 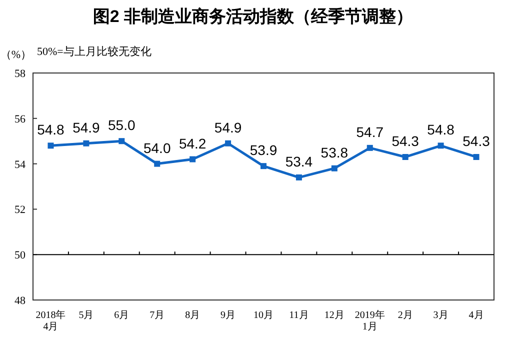 What do you see at coordinates (192, 143) in the screenshot?
I see `data-label: 54.2` at bounding box center [192, 143].